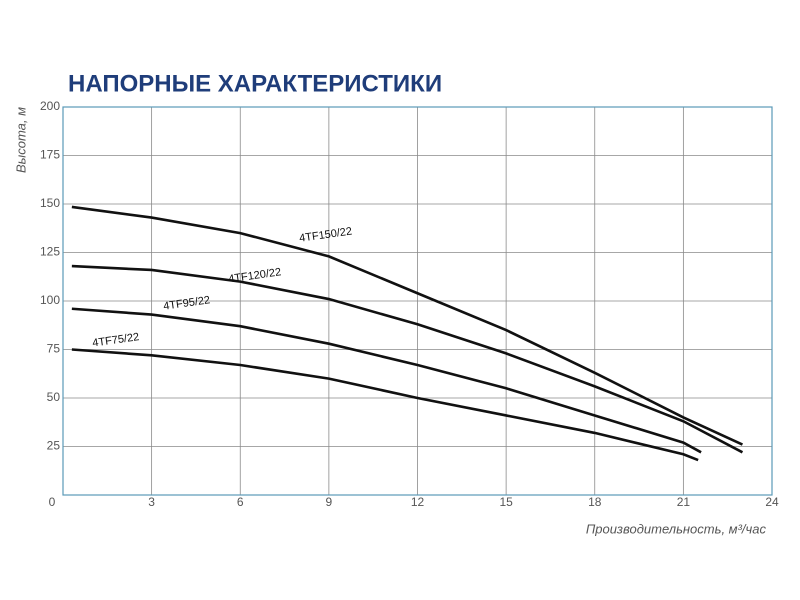  What do you see at coordinates (385, 405) in the screenshot?
I see `series-line` at bounding box center [385, 405].